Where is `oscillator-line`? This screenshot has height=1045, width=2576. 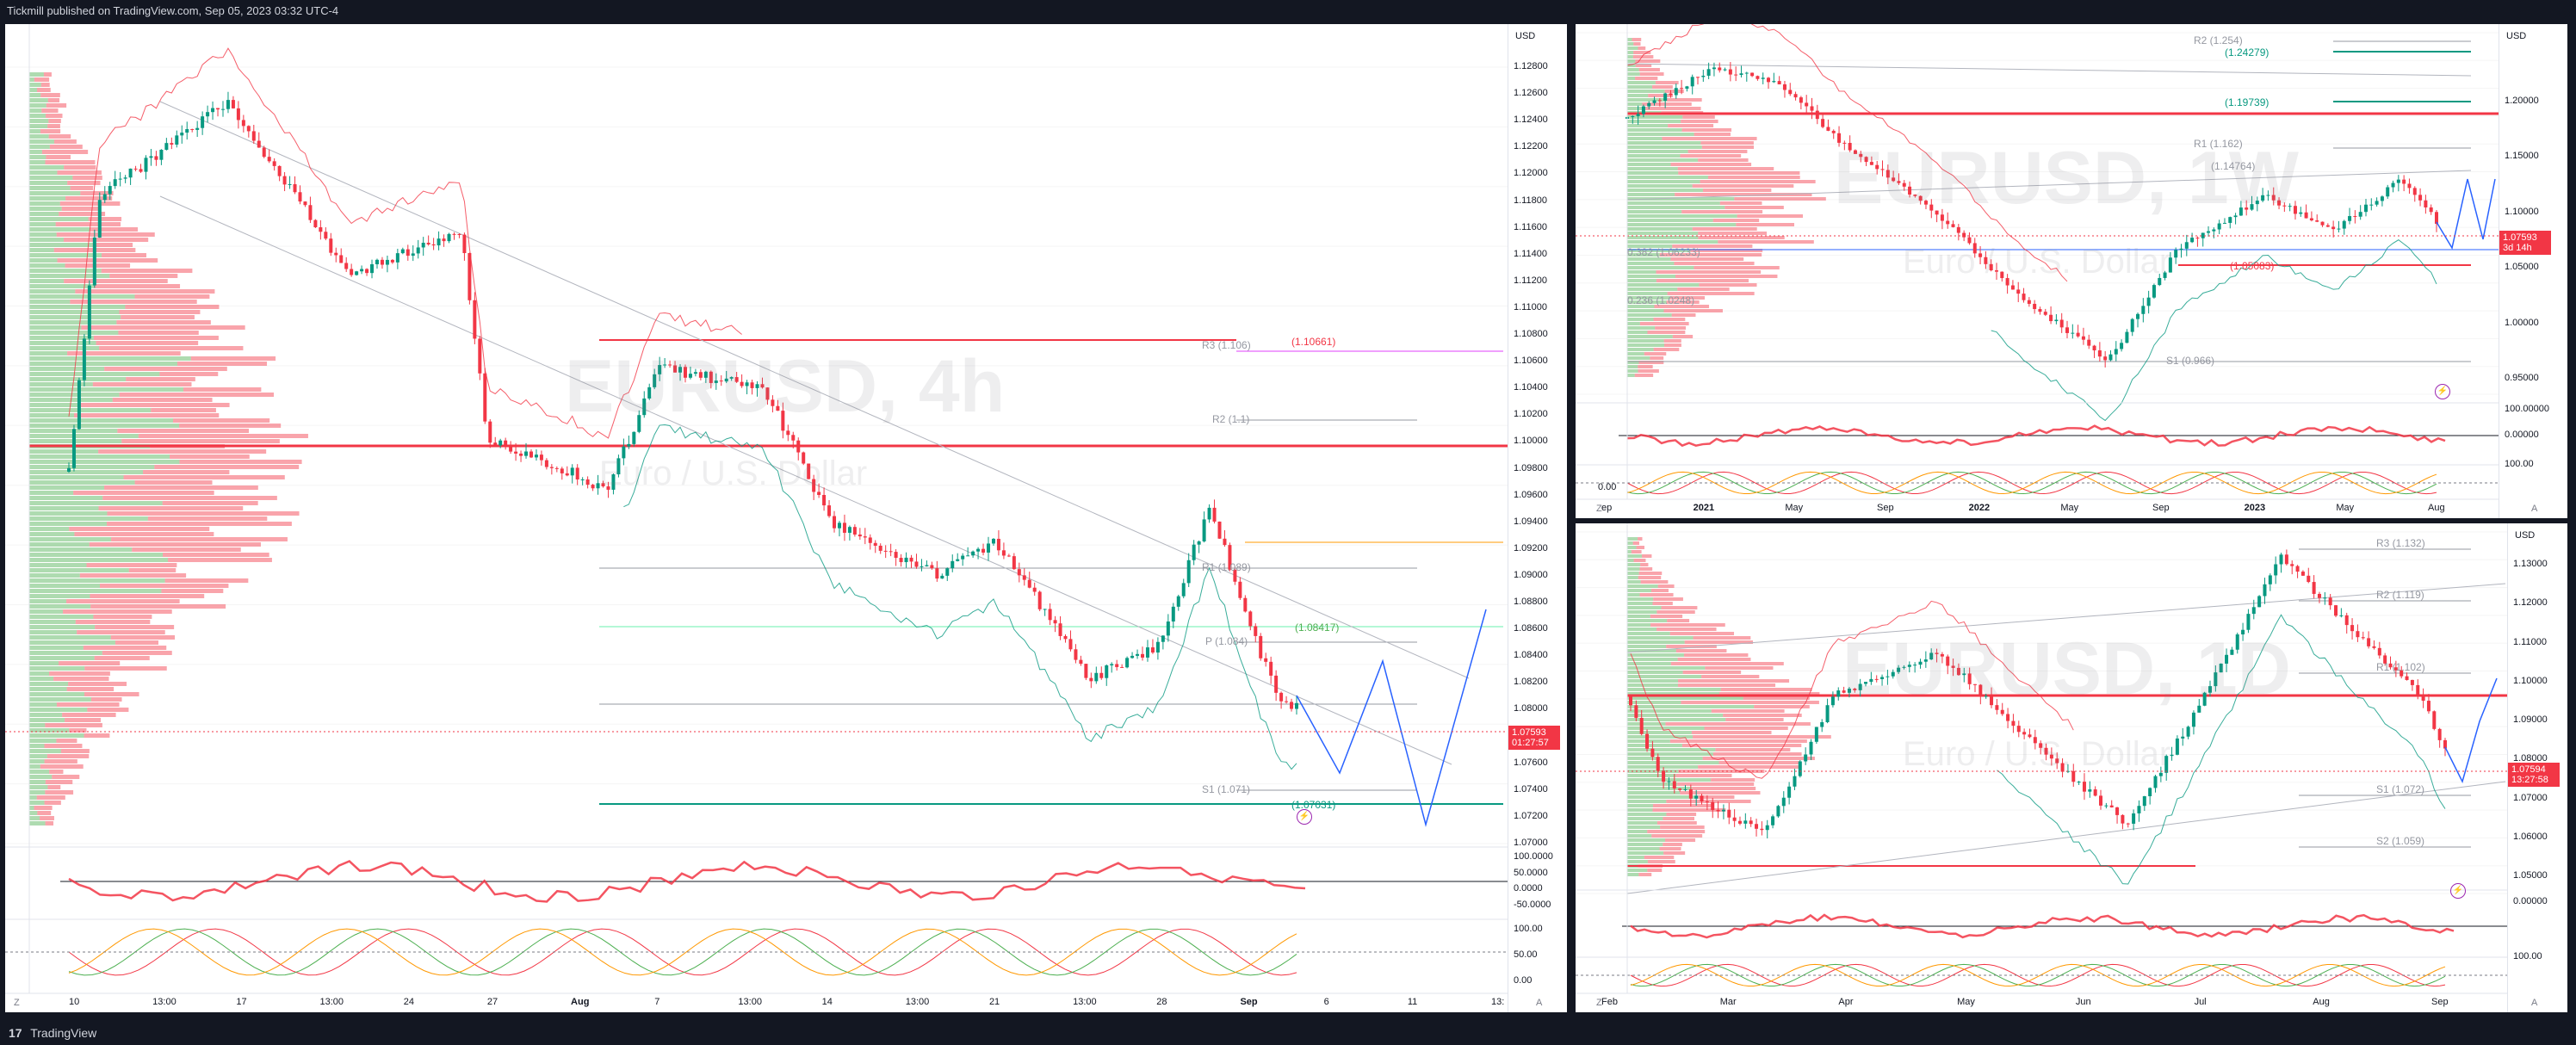 oscillator-line is located at coordinates (2036, 436).